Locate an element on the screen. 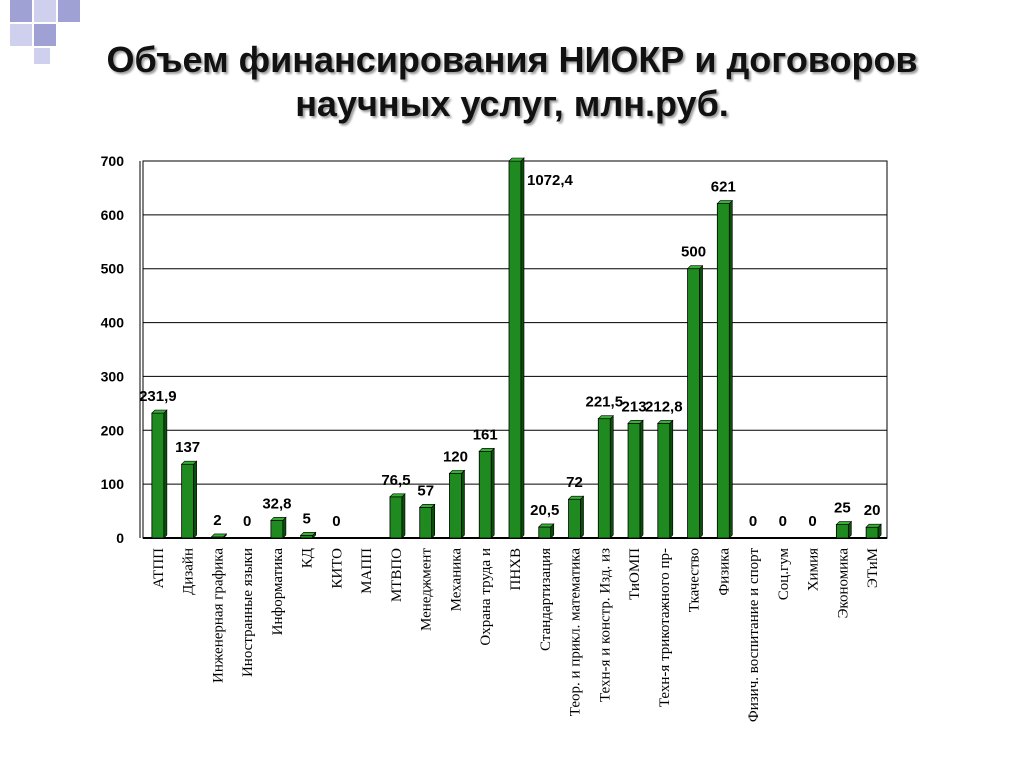 Image resolution: width=1024 pixels, height=768 pixels. y-tick-label: 600 is located at coordinates (113, 215).